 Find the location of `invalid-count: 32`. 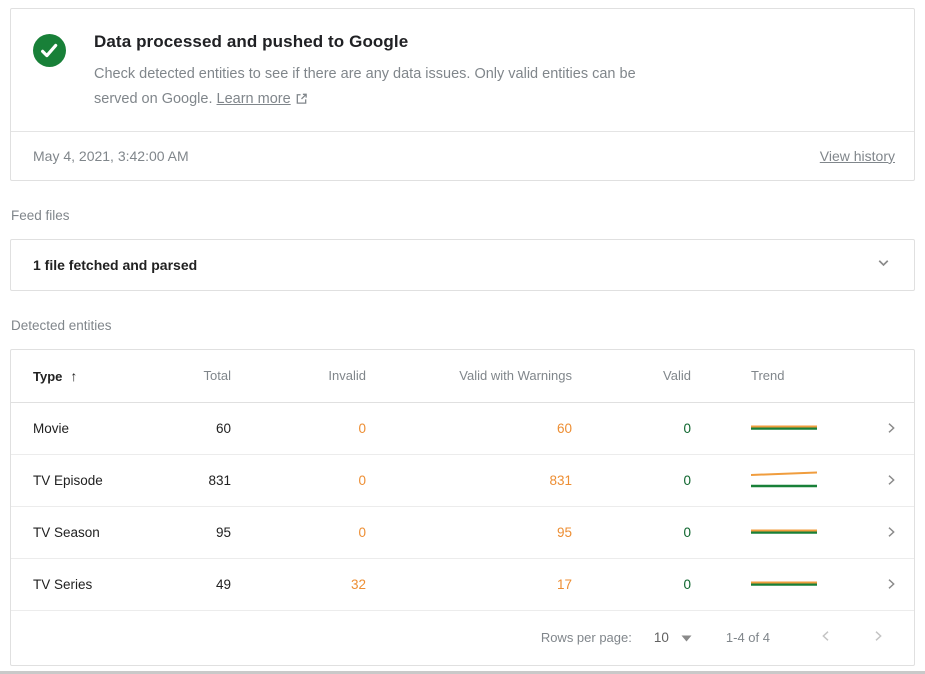

invalid-count: 32 is located at coordinates (358, 584).